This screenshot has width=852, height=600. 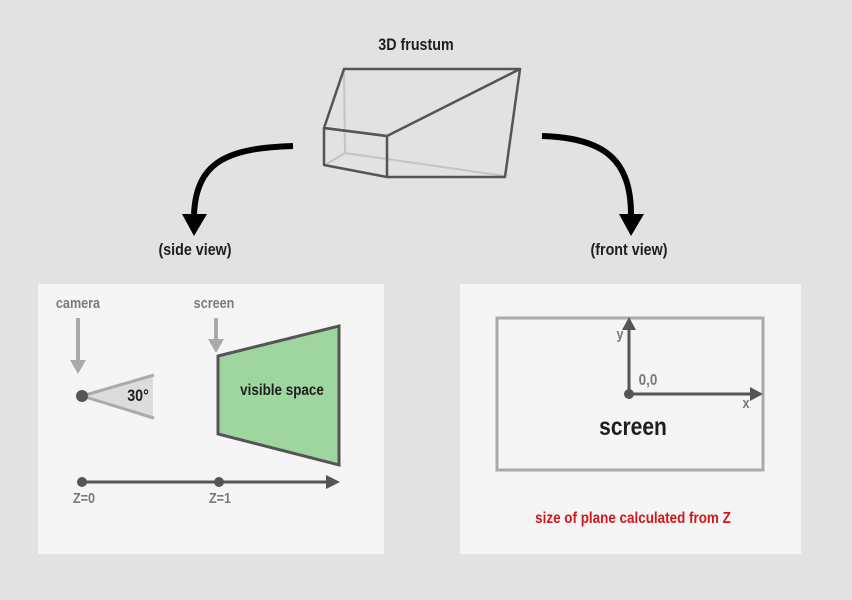 I want to click on z1-label: Z=1, so click(x=220, y=498).